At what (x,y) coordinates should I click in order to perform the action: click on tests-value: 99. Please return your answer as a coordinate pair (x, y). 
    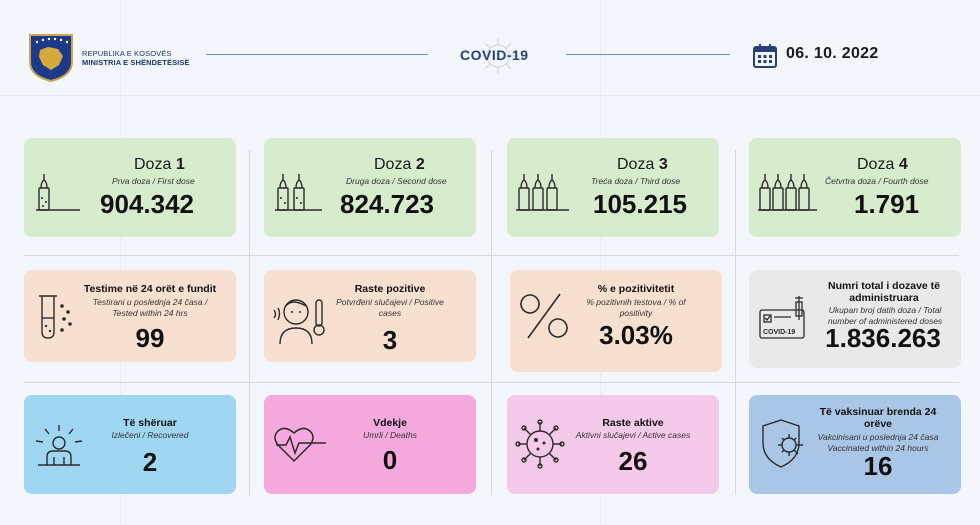
    Looking at the image, I should click on (150, 338).